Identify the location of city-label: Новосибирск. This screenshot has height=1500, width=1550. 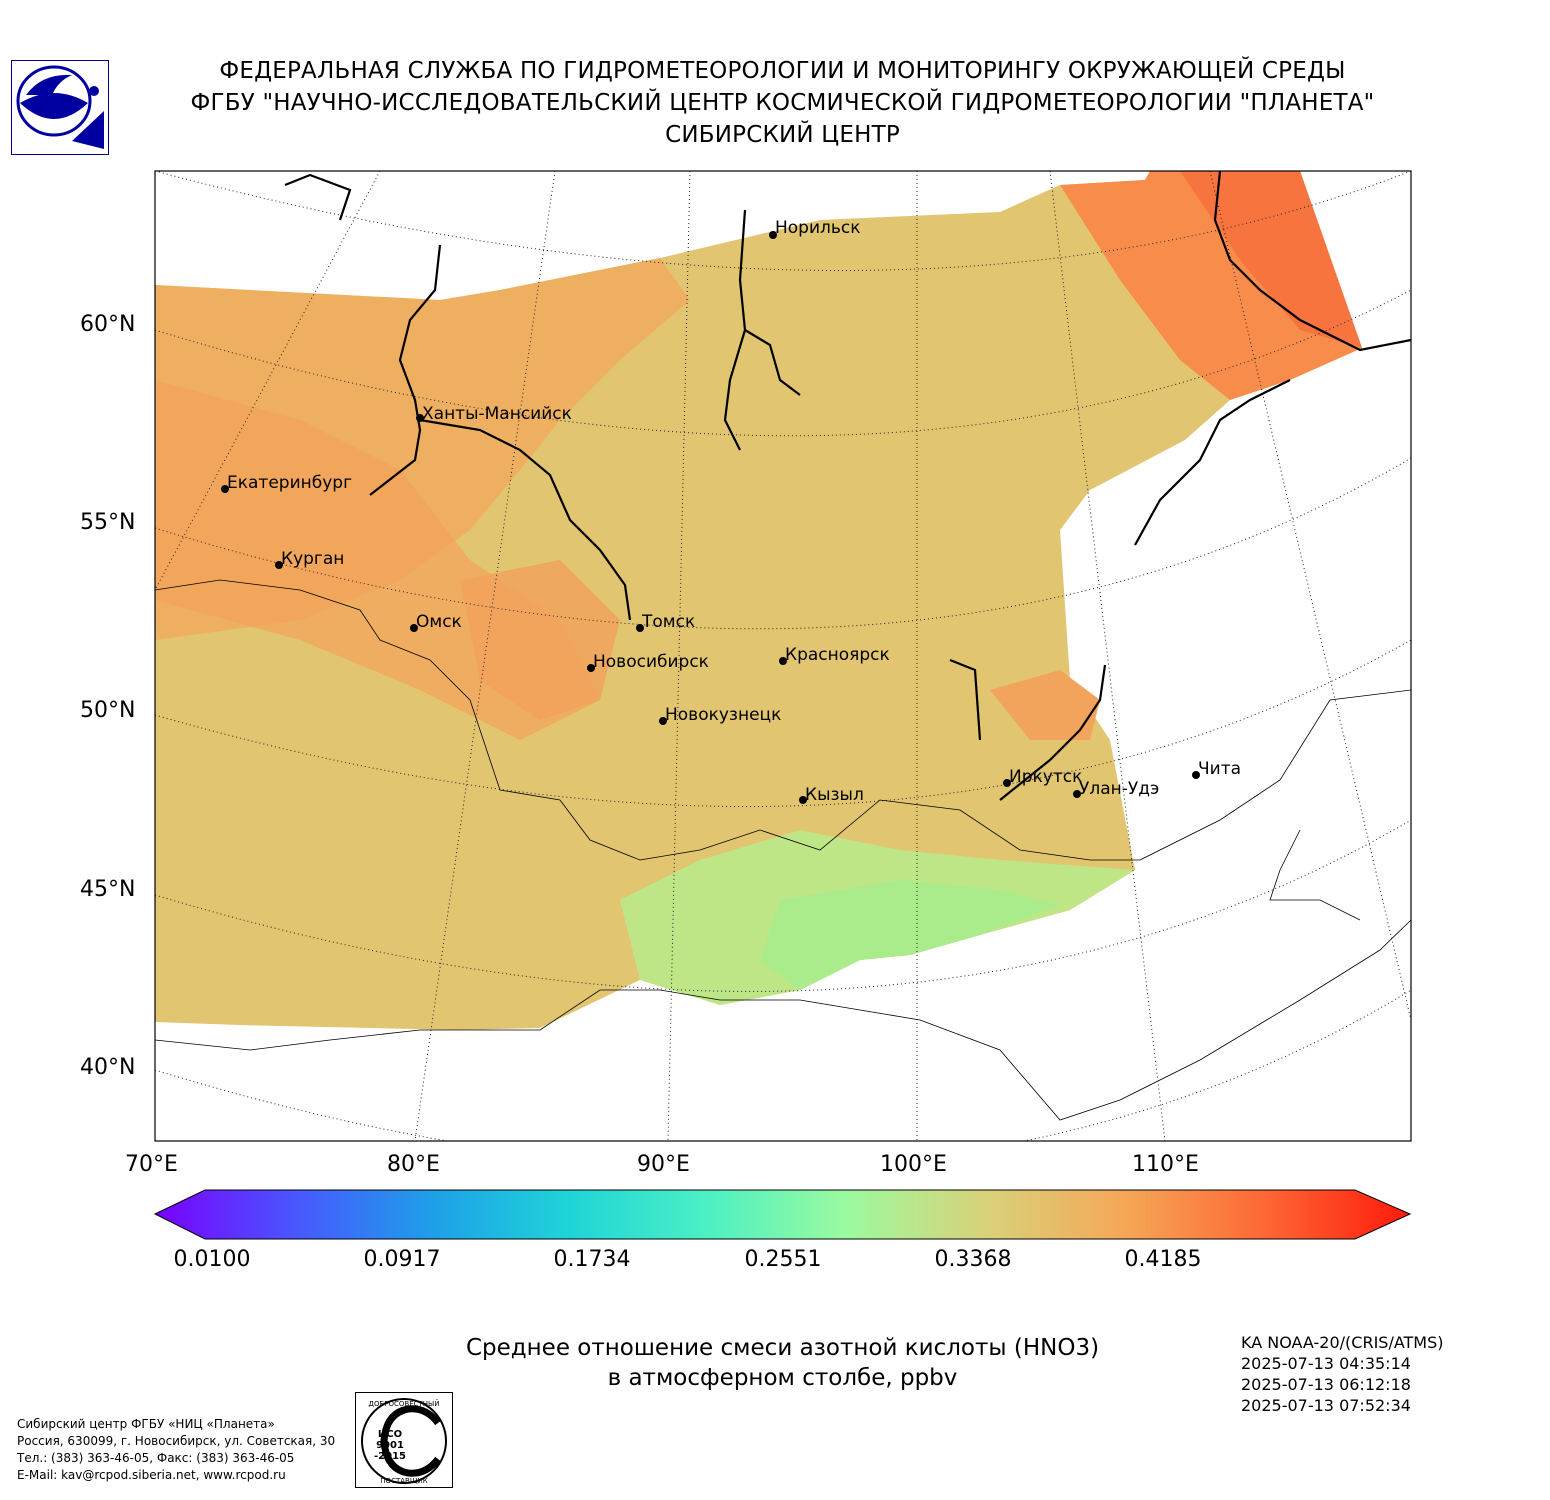
(651, 662).